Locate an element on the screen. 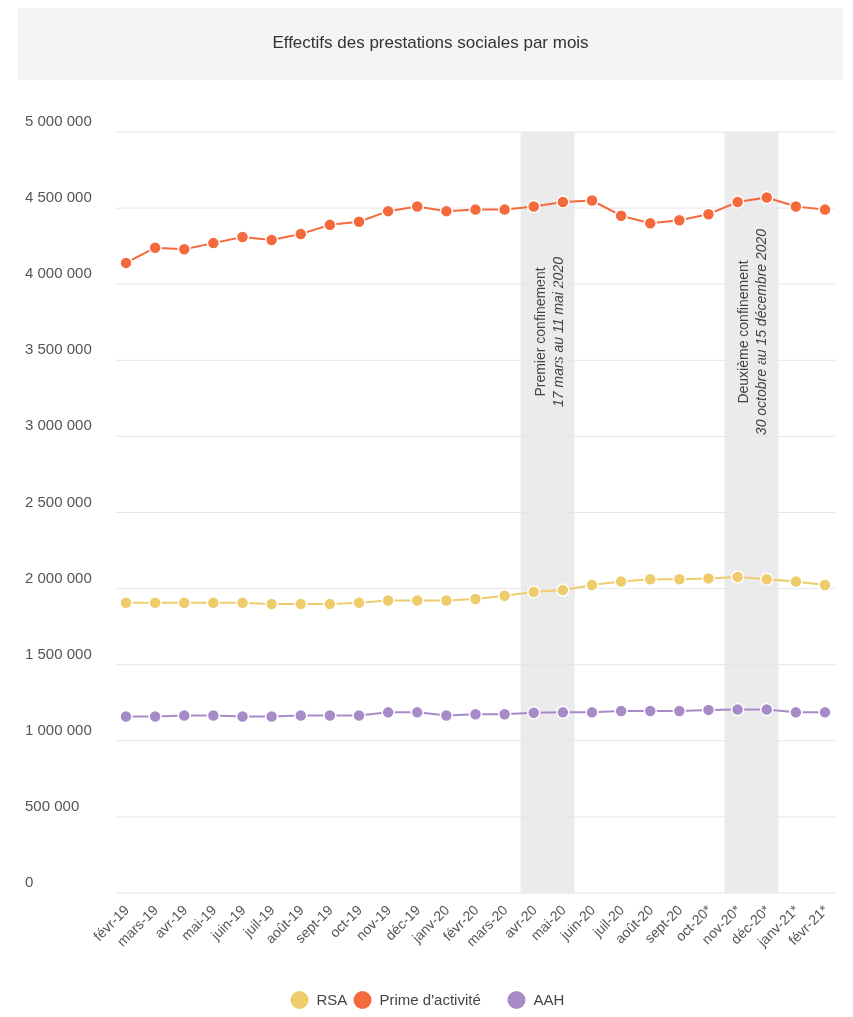 Image resolution: width=853 pixels, height=1017 pixels. y-tick-label: 1 000 000 is located at coordinates (58, 729).